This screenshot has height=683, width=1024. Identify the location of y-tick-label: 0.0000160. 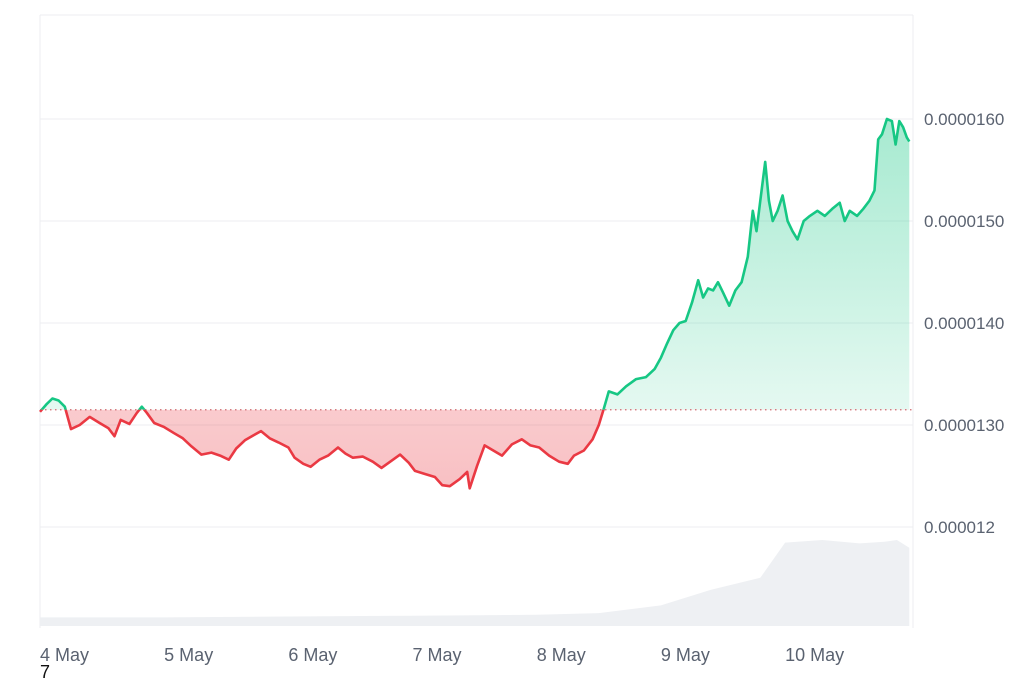
(964, 119).